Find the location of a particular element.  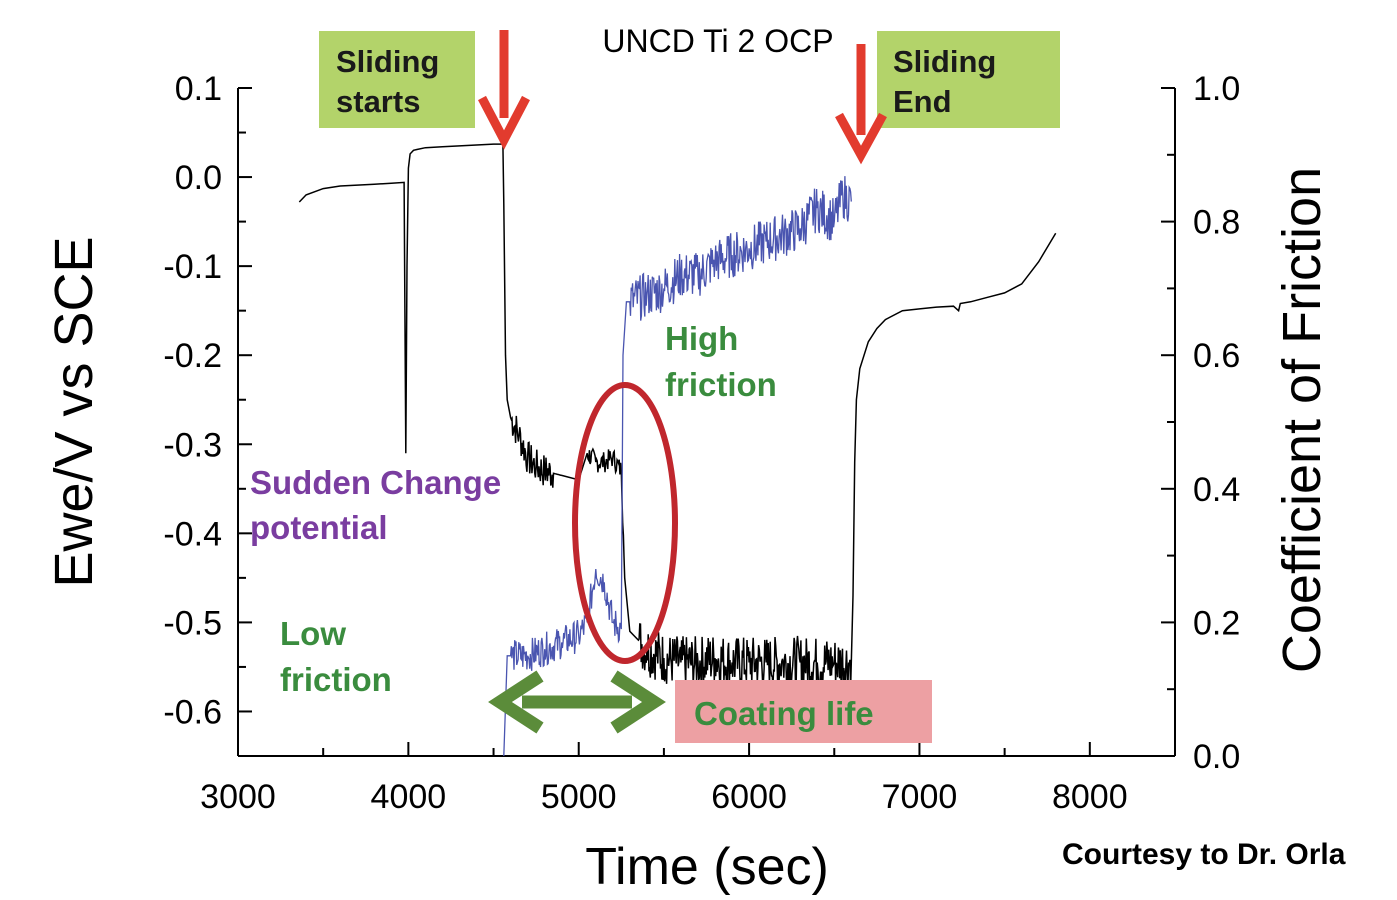

x-axis-title: Time (sec) is located at coordinates (707, 867).